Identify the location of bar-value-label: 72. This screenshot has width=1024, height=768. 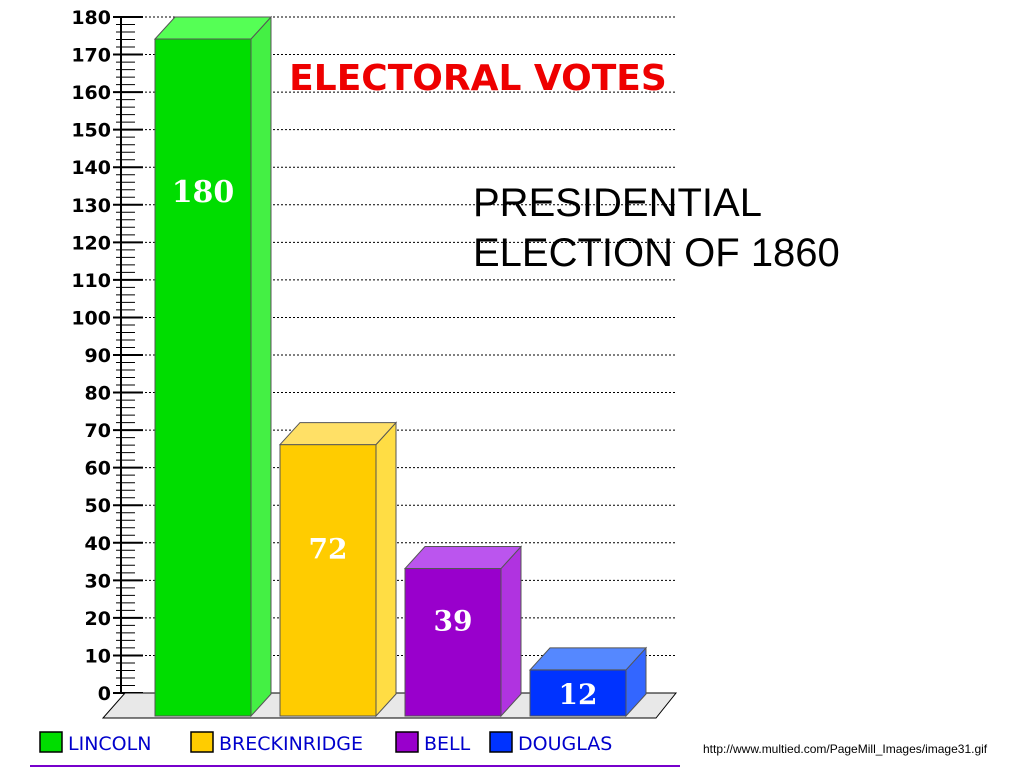
(328, 549).